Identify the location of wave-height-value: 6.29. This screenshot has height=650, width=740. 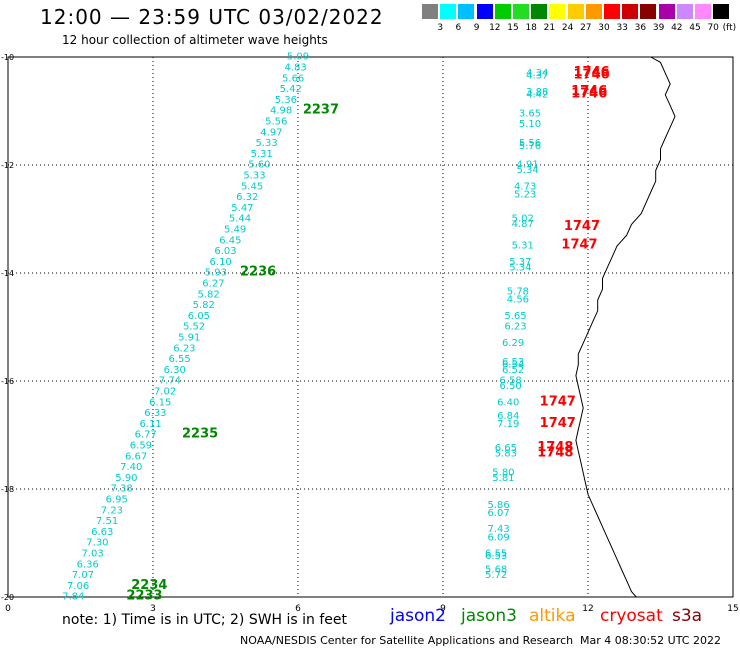
(513, 343).